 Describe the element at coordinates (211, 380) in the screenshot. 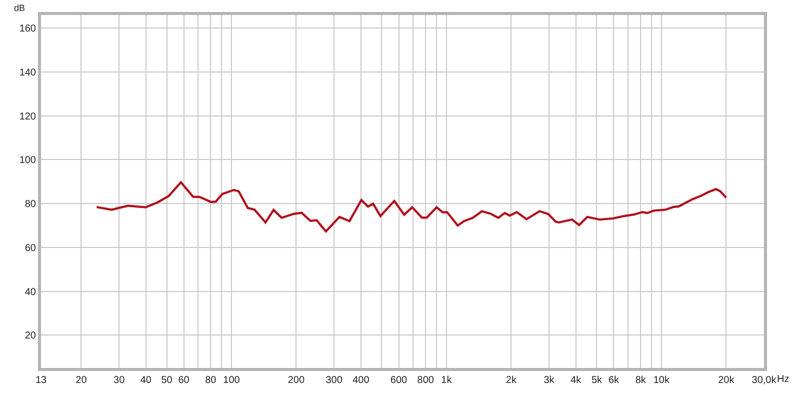

I see `x-tick-label: 80` at that location.